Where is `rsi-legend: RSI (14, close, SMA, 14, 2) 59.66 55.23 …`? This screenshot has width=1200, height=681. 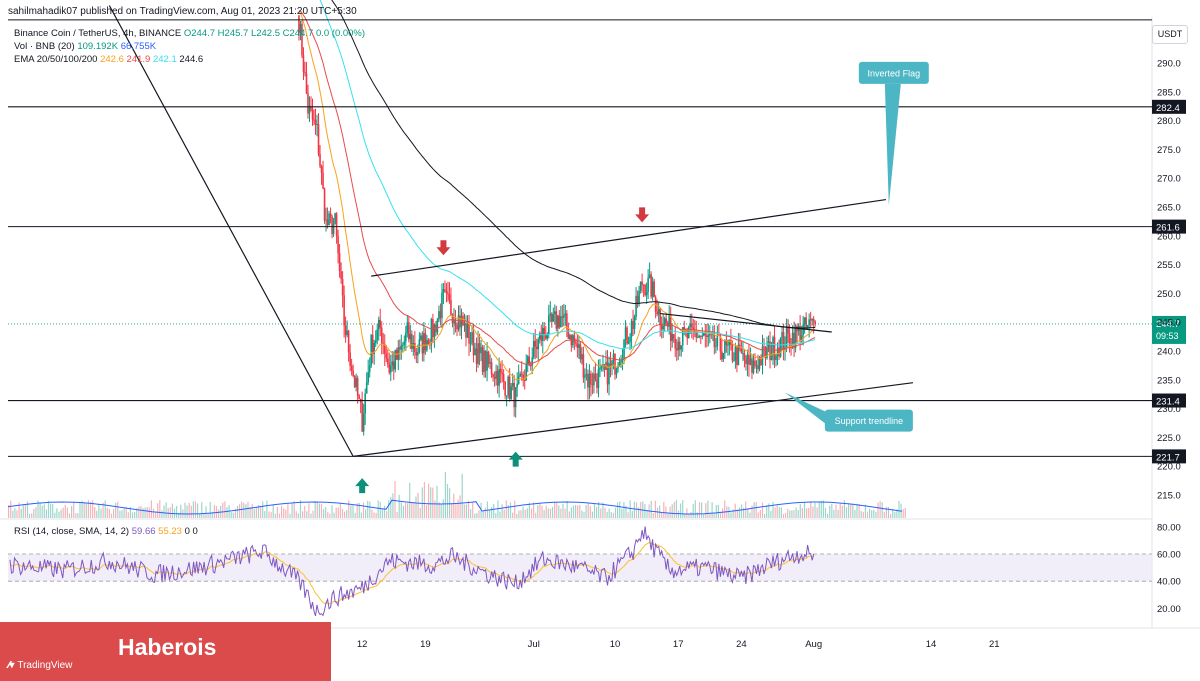
rsi-legend: RSI (14, close, SMA, 14, 2) 59.66 55.23 … is located at coordinates (106, 531).